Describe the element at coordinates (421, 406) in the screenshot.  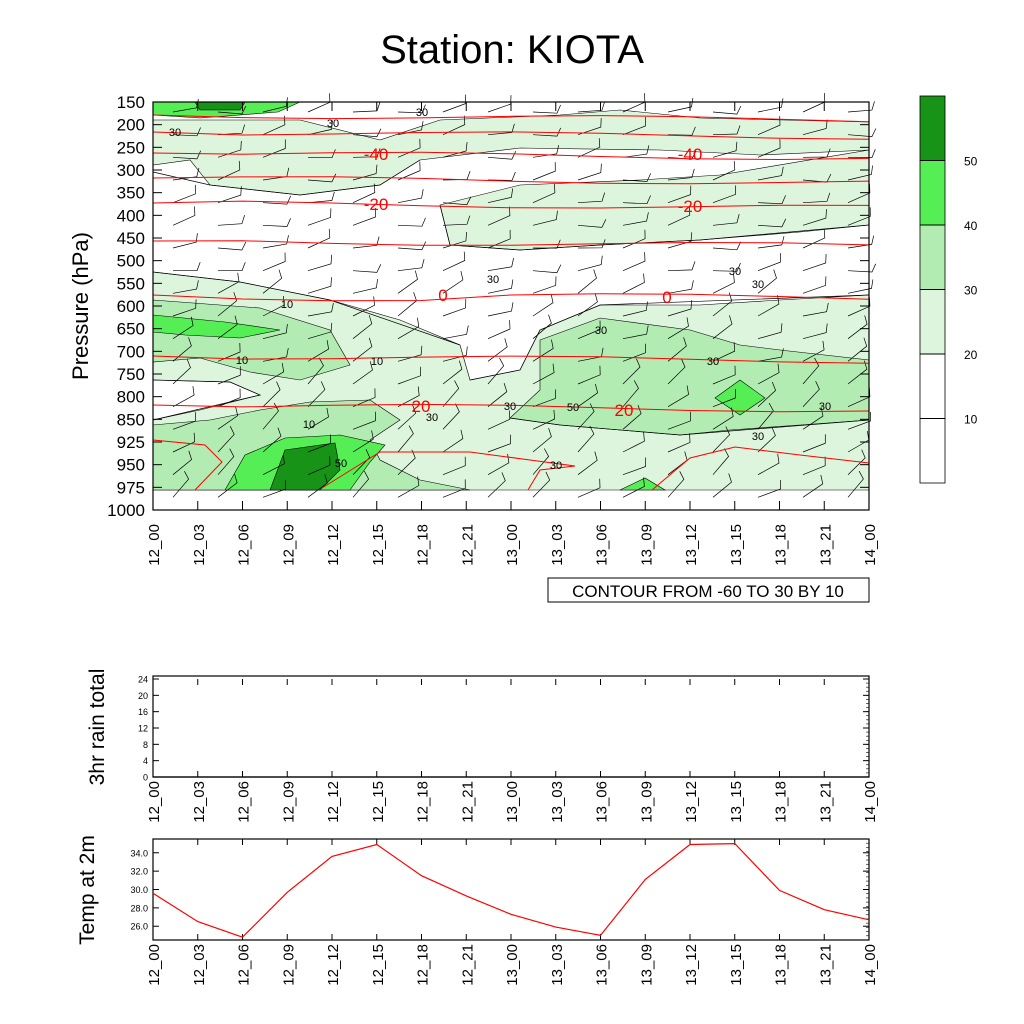
I see `temperature-contour-label: 20` at that location.